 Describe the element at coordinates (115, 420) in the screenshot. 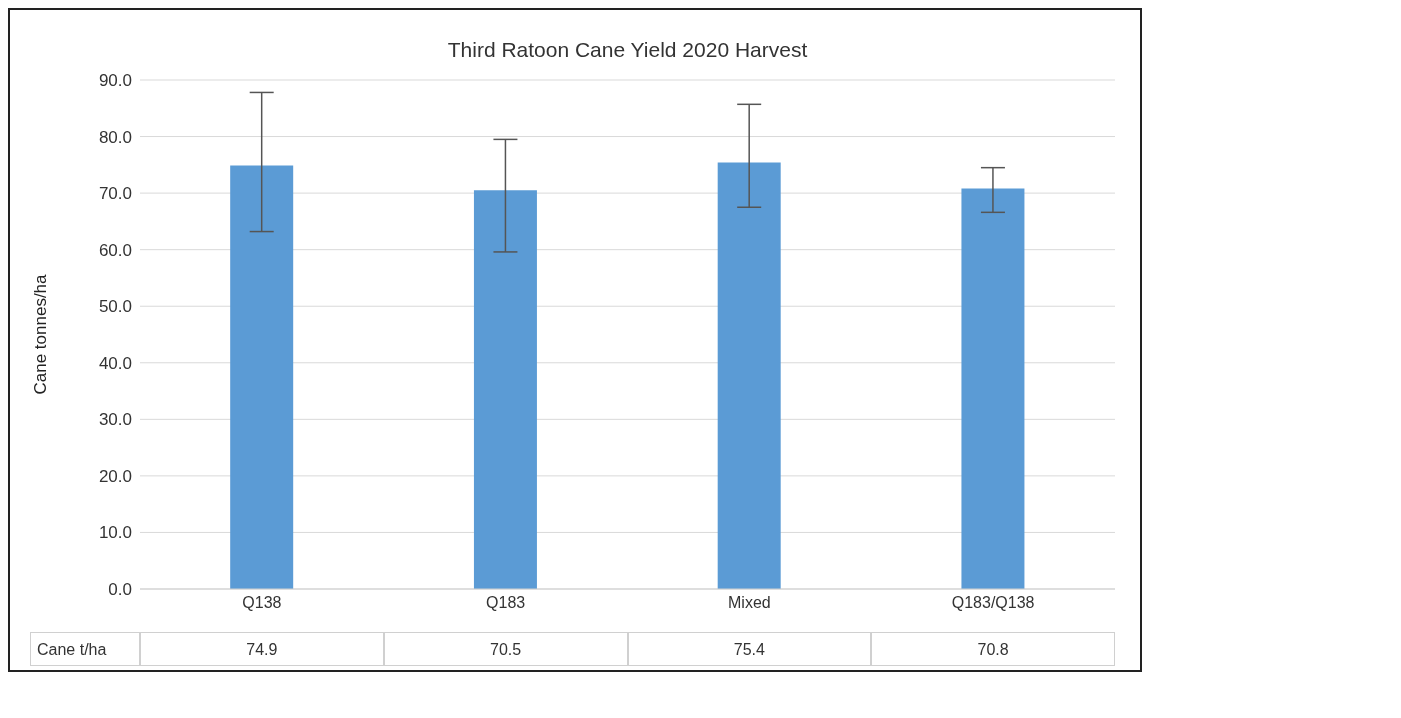

I see `y-tick-label: 30.0` at that location.